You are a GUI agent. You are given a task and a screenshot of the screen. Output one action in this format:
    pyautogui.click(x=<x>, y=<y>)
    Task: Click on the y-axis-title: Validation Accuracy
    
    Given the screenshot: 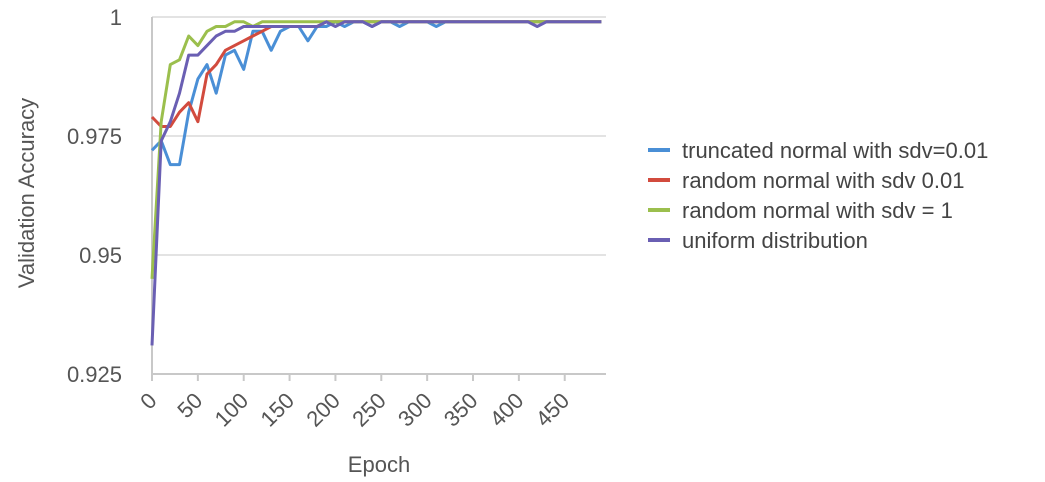 What is the action you would take?
    pyautogui.click(x=26, y=193)
    